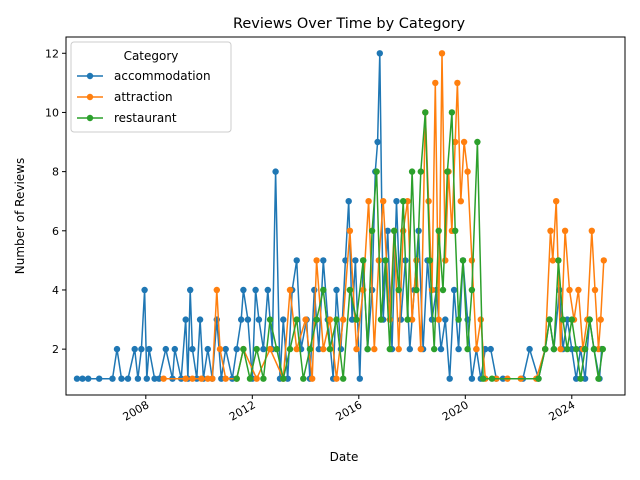  Describe the element at coordinates (20, 216) in the screenshot. I see `y-axis-label: Number of Reviews` at that location.